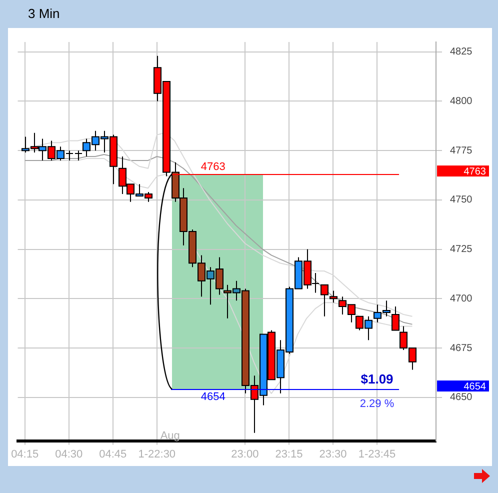  I want to click on x-tick-label: 04:15, so click(25, 454).